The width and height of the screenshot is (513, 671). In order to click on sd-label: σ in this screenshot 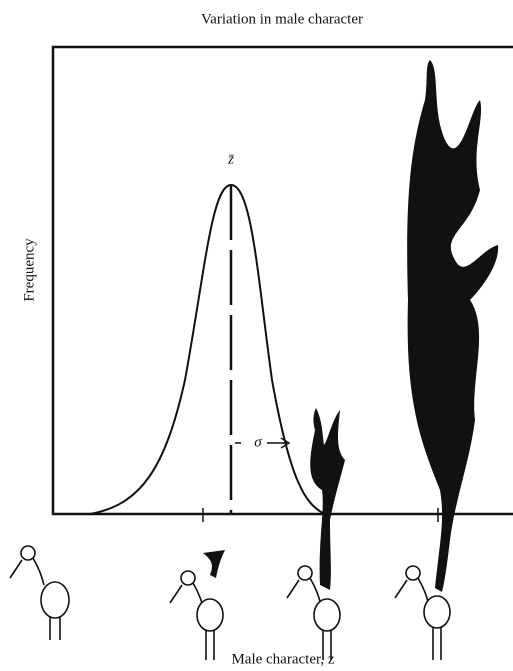, I will do `click(258, 442)`.